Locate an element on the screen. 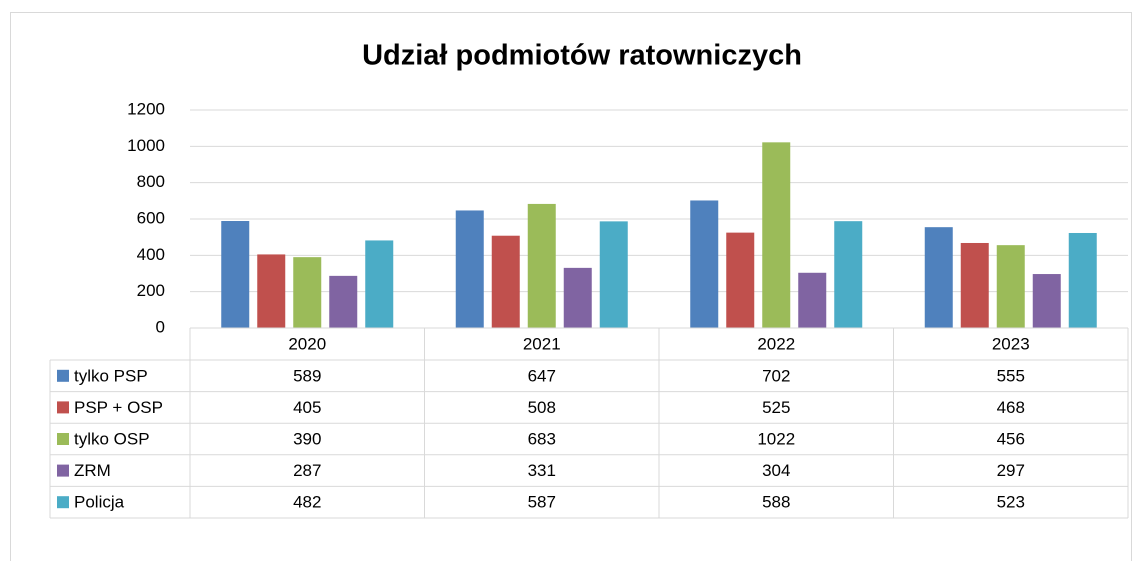  y-tick-label: 200 is located at coordinates (151, 290).